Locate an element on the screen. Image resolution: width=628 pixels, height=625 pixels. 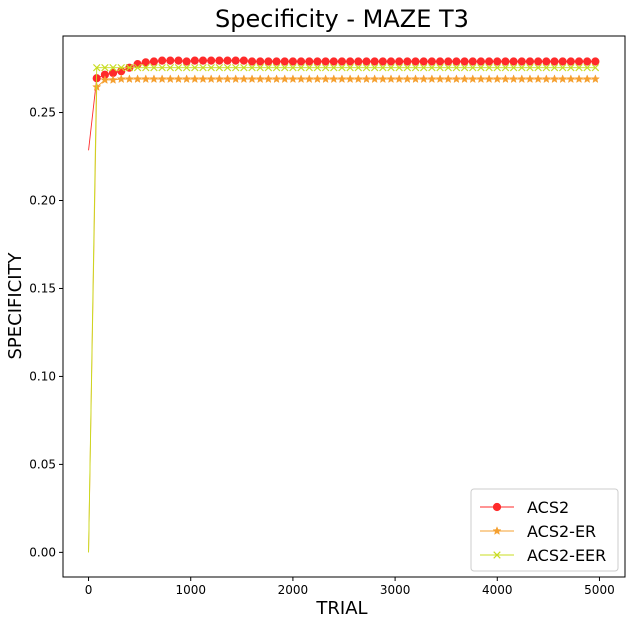
legend-label: ACS2 is located at coordinates (548, 507).